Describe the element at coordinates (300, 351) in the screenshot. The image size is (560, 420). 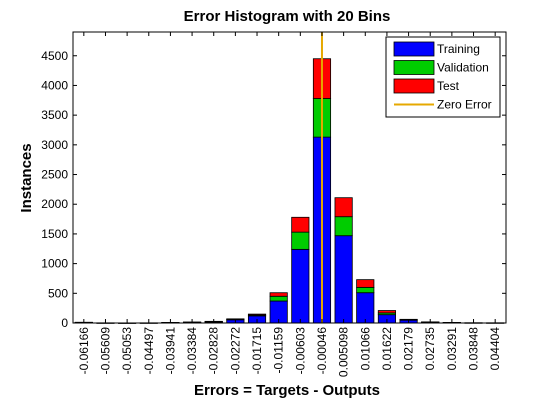
I see `x-tick-label-10: -0.00603` at that location.